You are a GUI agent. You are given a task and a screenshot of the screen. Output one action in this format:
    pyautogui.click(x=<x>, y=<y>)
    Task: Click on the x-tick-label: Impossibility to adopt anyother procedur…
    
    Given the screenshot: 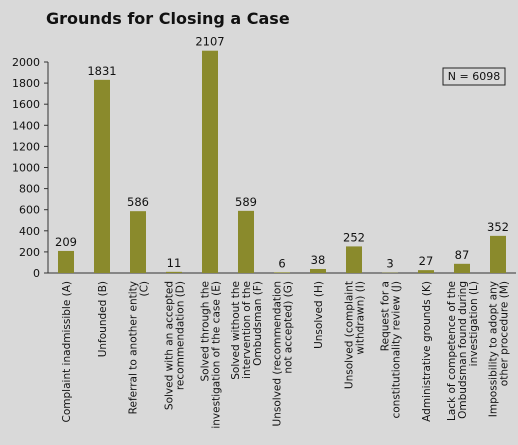 What is the action you would take?
    pyautogui.click(x=499, y=349)
    